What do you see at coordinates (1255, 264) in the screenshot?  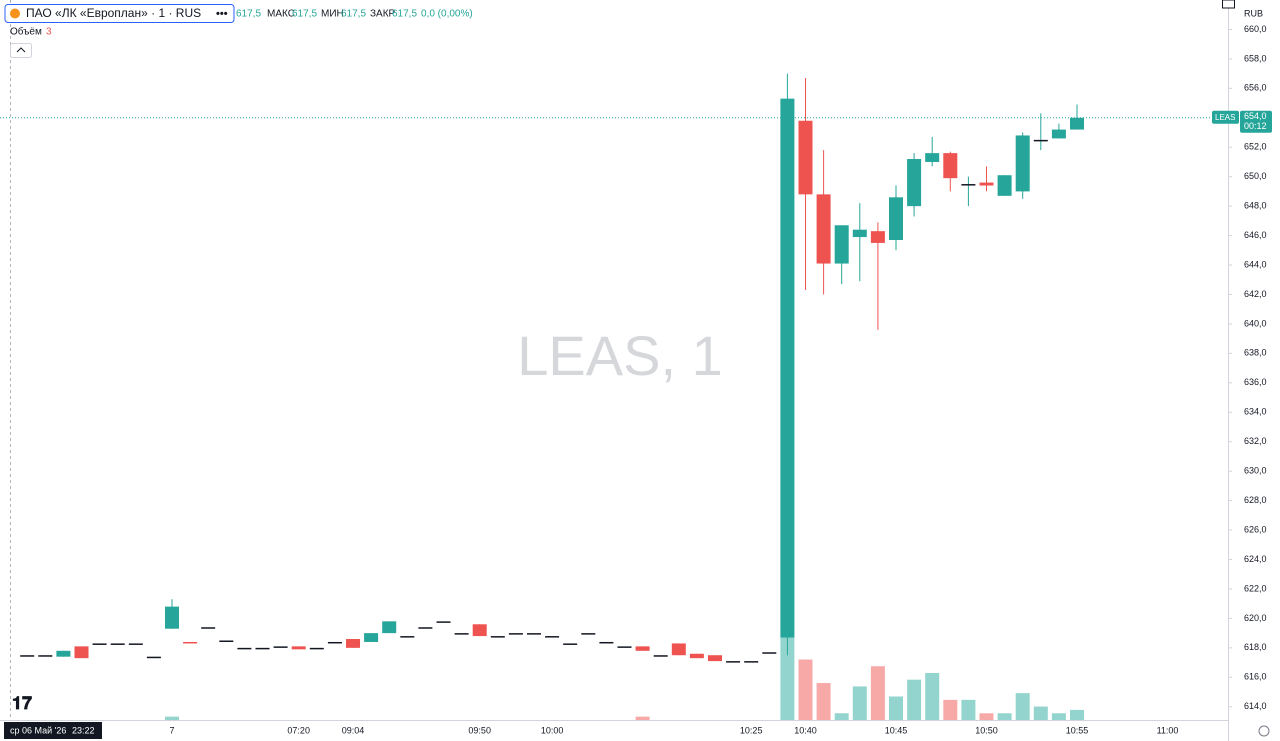 I see `y-tick-label: 644,0` at bounding box center [1255, 264].